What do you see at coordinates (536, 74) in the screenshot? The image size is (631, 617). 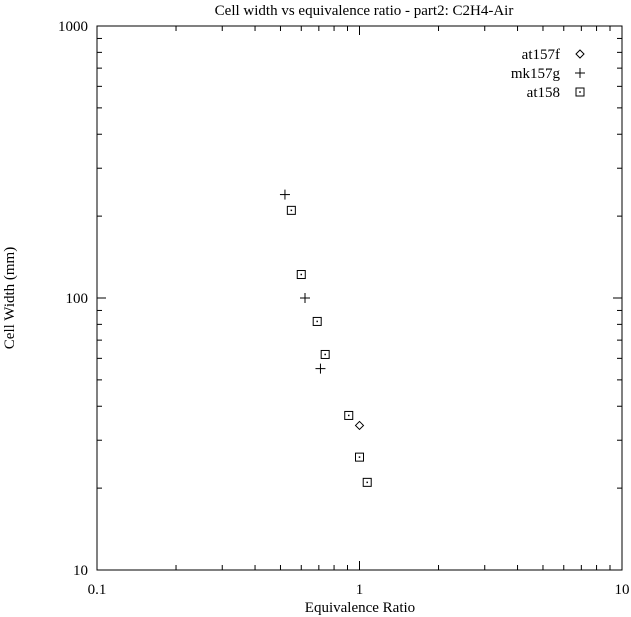 I see `legend-label: mk157g` at bounding box center [536, 74].